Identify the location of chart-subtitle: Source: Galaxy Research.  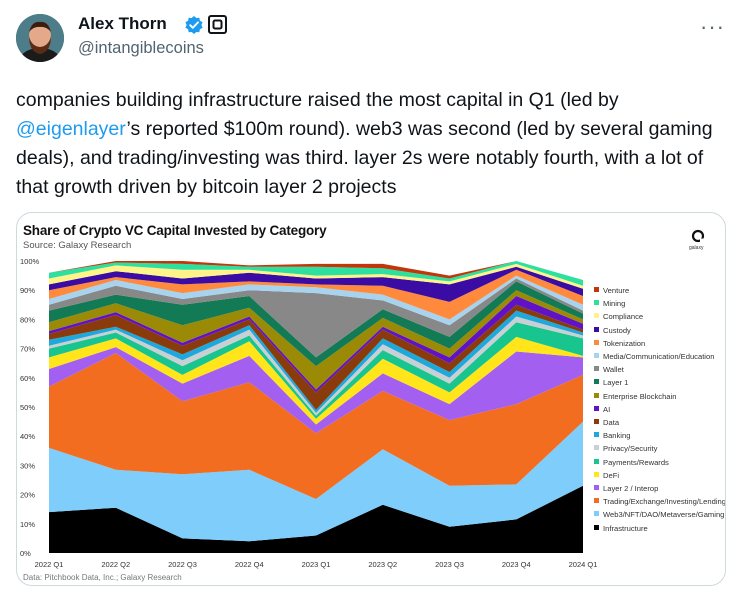
(77, 245).